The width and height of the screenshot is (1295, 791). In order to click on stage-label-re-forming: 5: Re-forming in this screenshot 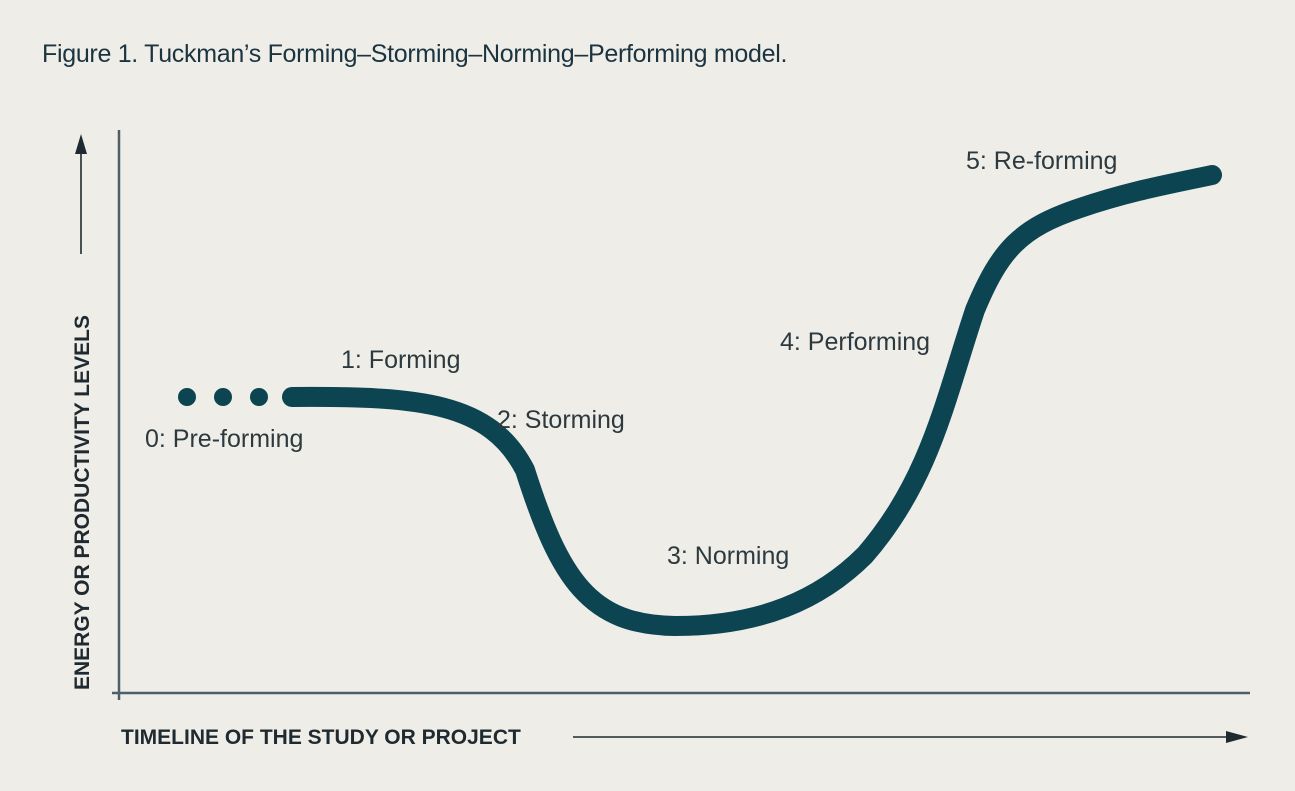, I will do `click(1041, 161)`.